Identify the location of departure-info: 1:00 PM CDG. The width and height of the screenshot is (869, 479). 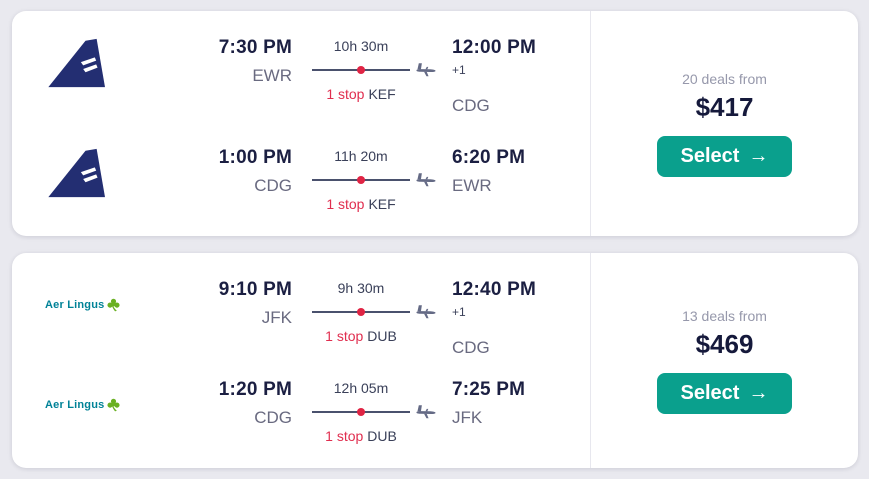
(216, 171).